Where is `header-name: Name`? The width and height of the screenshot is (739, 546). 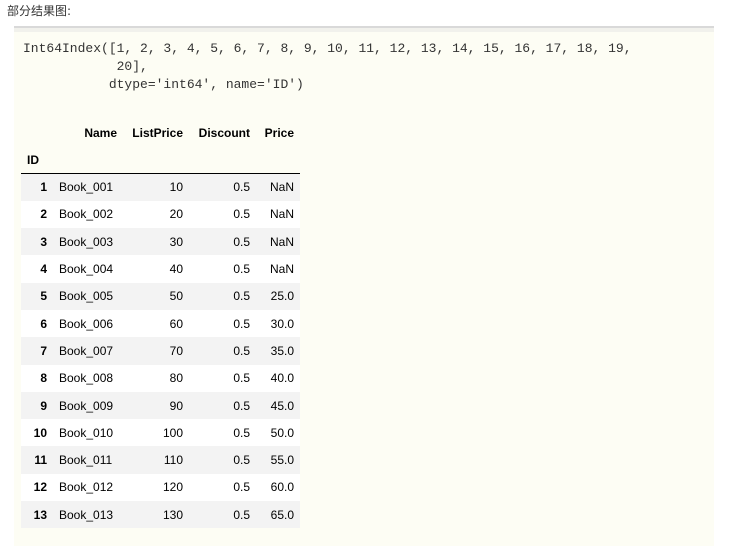 header-name: Name is located at coordinates (100, 133).